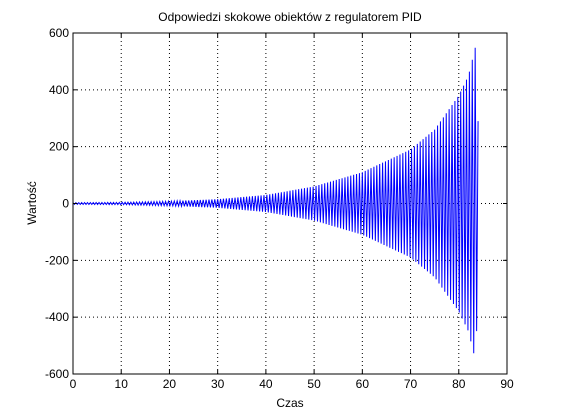 The width and height of the screenshot is (561, 420). What do you see at coordinates (122, 384) in the screenshot?
I see `x-tick-label: 10` at bounding box center [122, 384].